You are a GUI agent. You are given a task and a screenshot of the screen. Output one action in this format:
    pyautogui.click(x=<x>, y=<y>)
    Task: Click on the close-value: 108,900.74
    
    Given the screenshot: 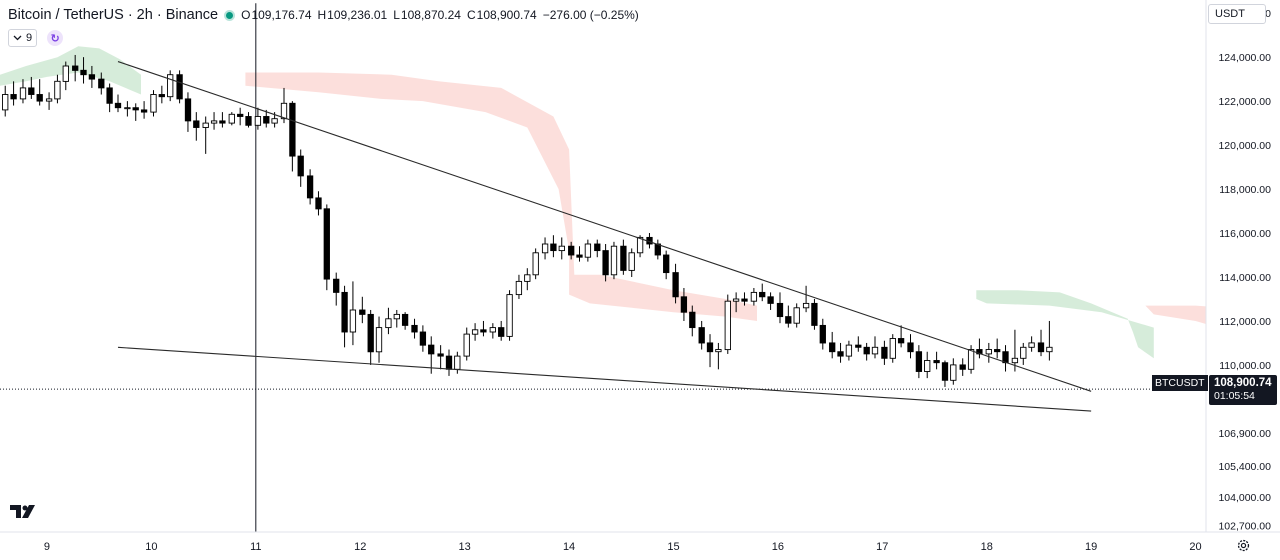 What is the action you would take?
    pyautogui.click(x=506, y=15)
    